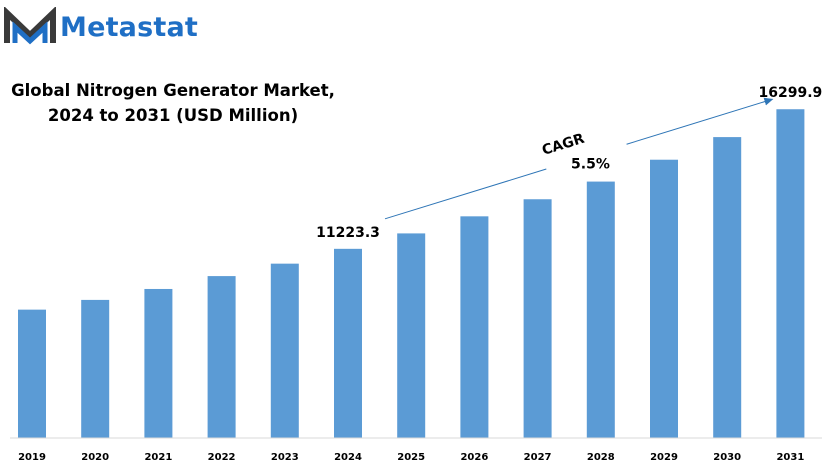 This screenshot has height=466, width=827. Describe the element at coordinates (348, 457) in the screenshot. I see `x-tick-label-2024: 2024` at that location.